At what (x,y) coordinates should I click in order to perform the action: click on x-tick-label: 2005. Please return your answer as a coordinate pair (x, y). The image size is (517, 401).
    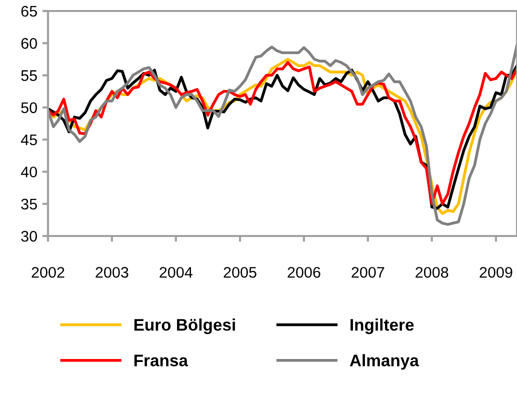
    Looking at the image, I should click on (240, 272).